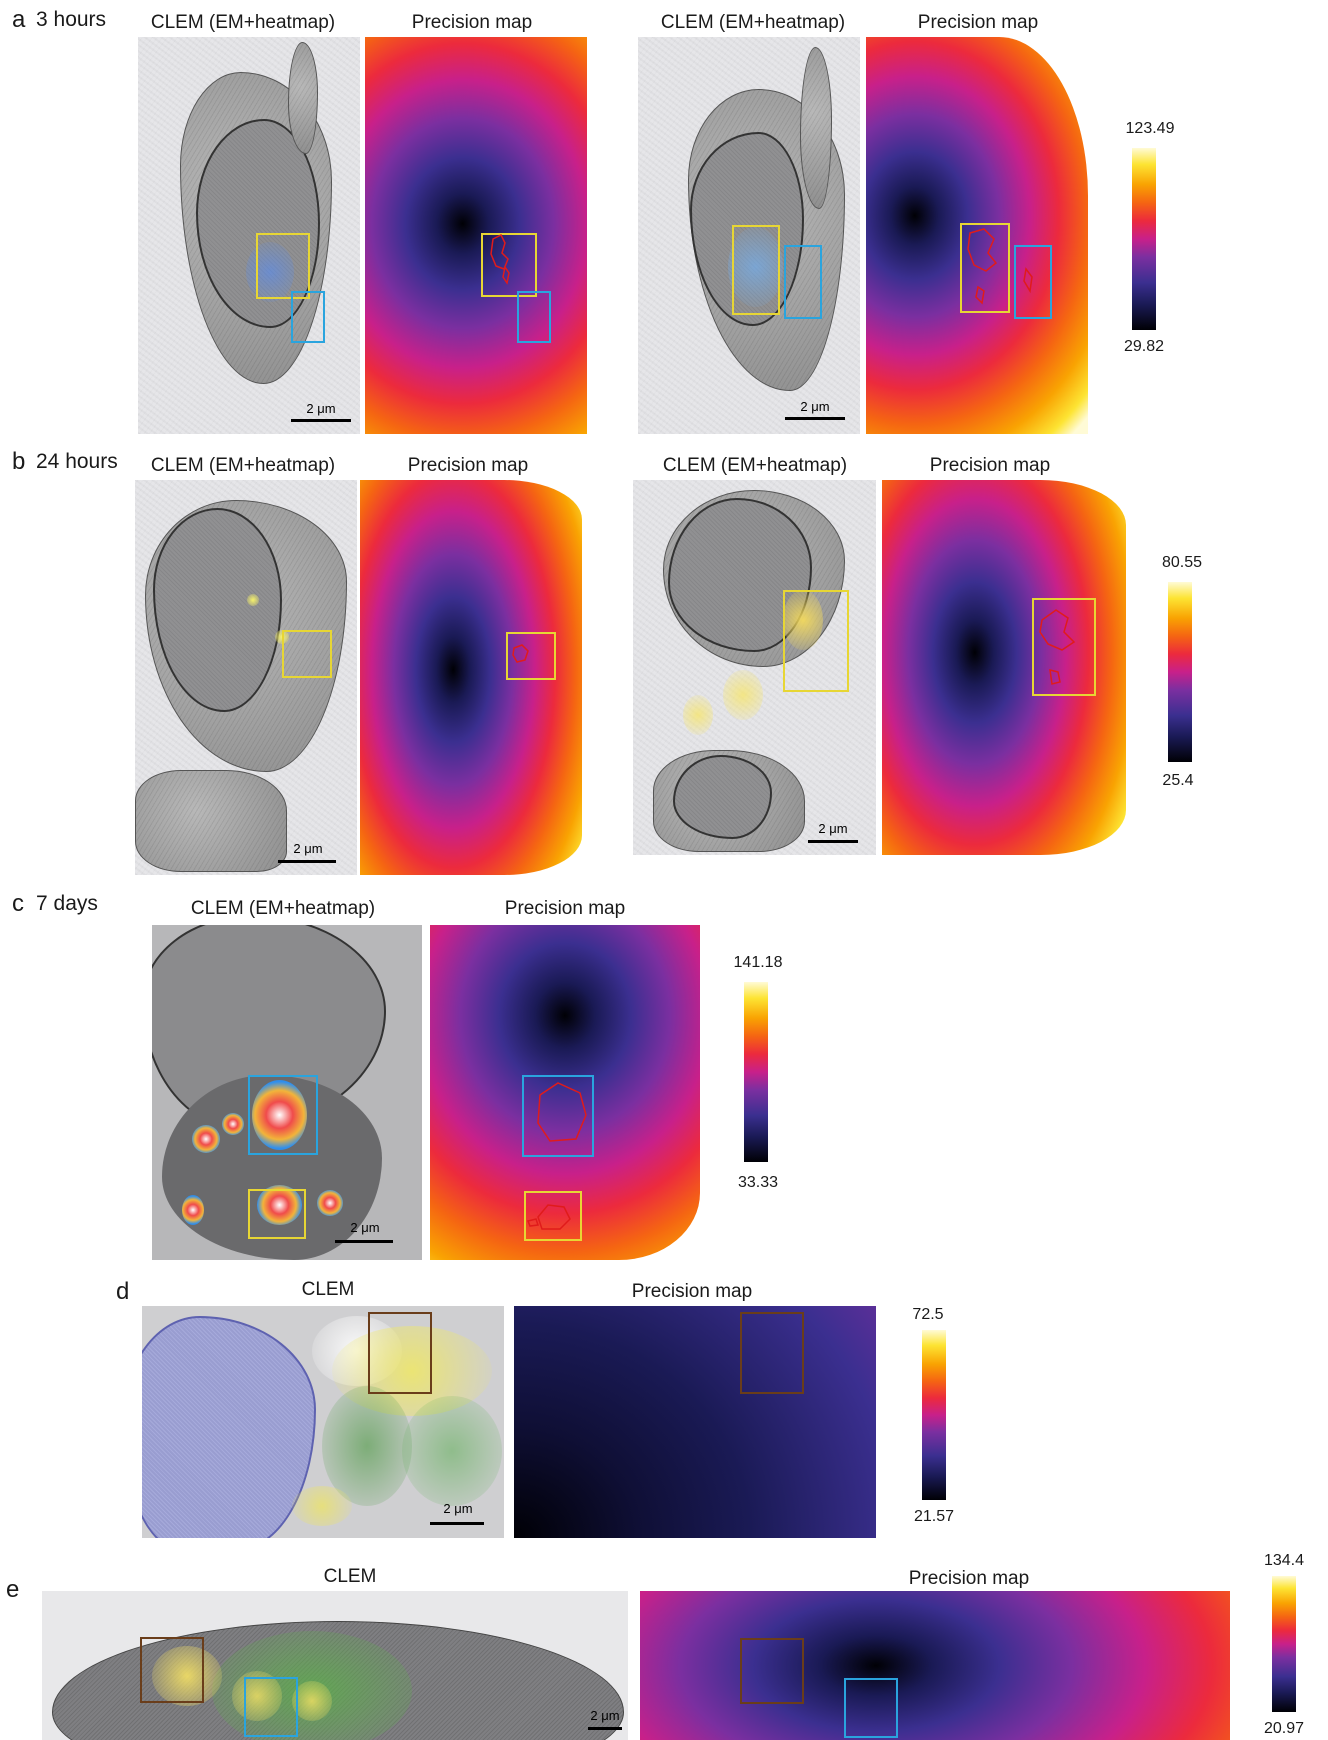 This screenshot has width=1328, height=1740. What do you see at coordinates (934, 1415) in the screenshot?
I see `panel-d-colorbar` at bounding box center [934, 1415].